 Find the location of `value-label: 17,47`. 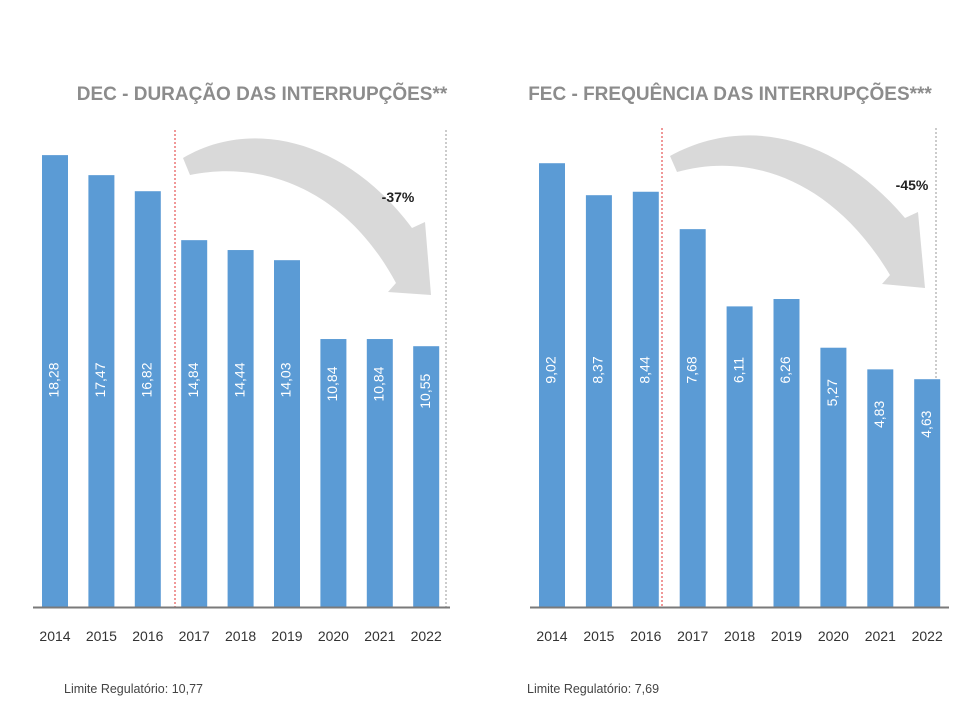

value-label: 17,47 is located at coordinates (100, 379).